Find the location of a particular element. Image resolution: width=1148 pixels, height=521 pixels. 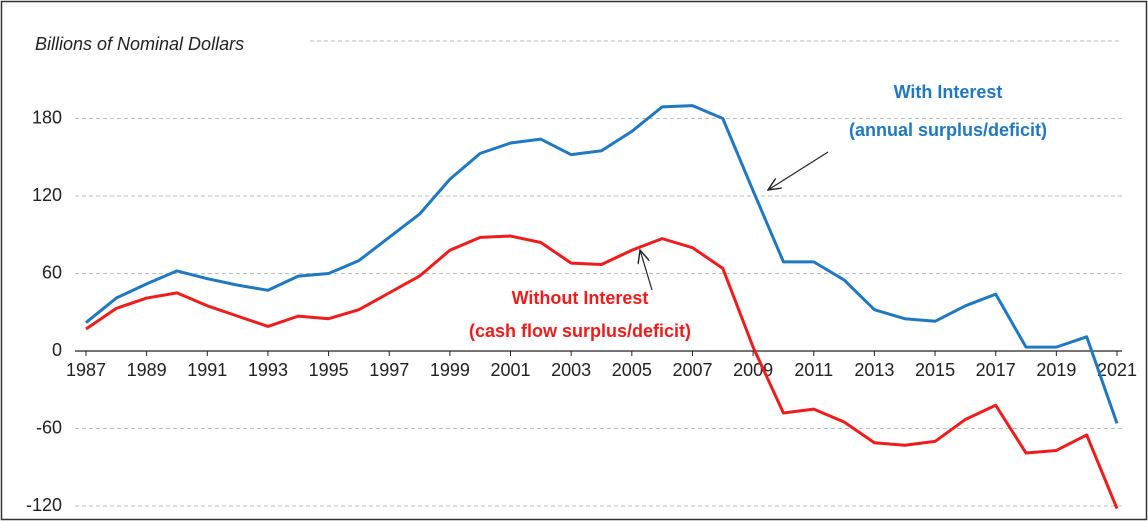

y-tick-label: 180 is located at coordinates (47, 117).